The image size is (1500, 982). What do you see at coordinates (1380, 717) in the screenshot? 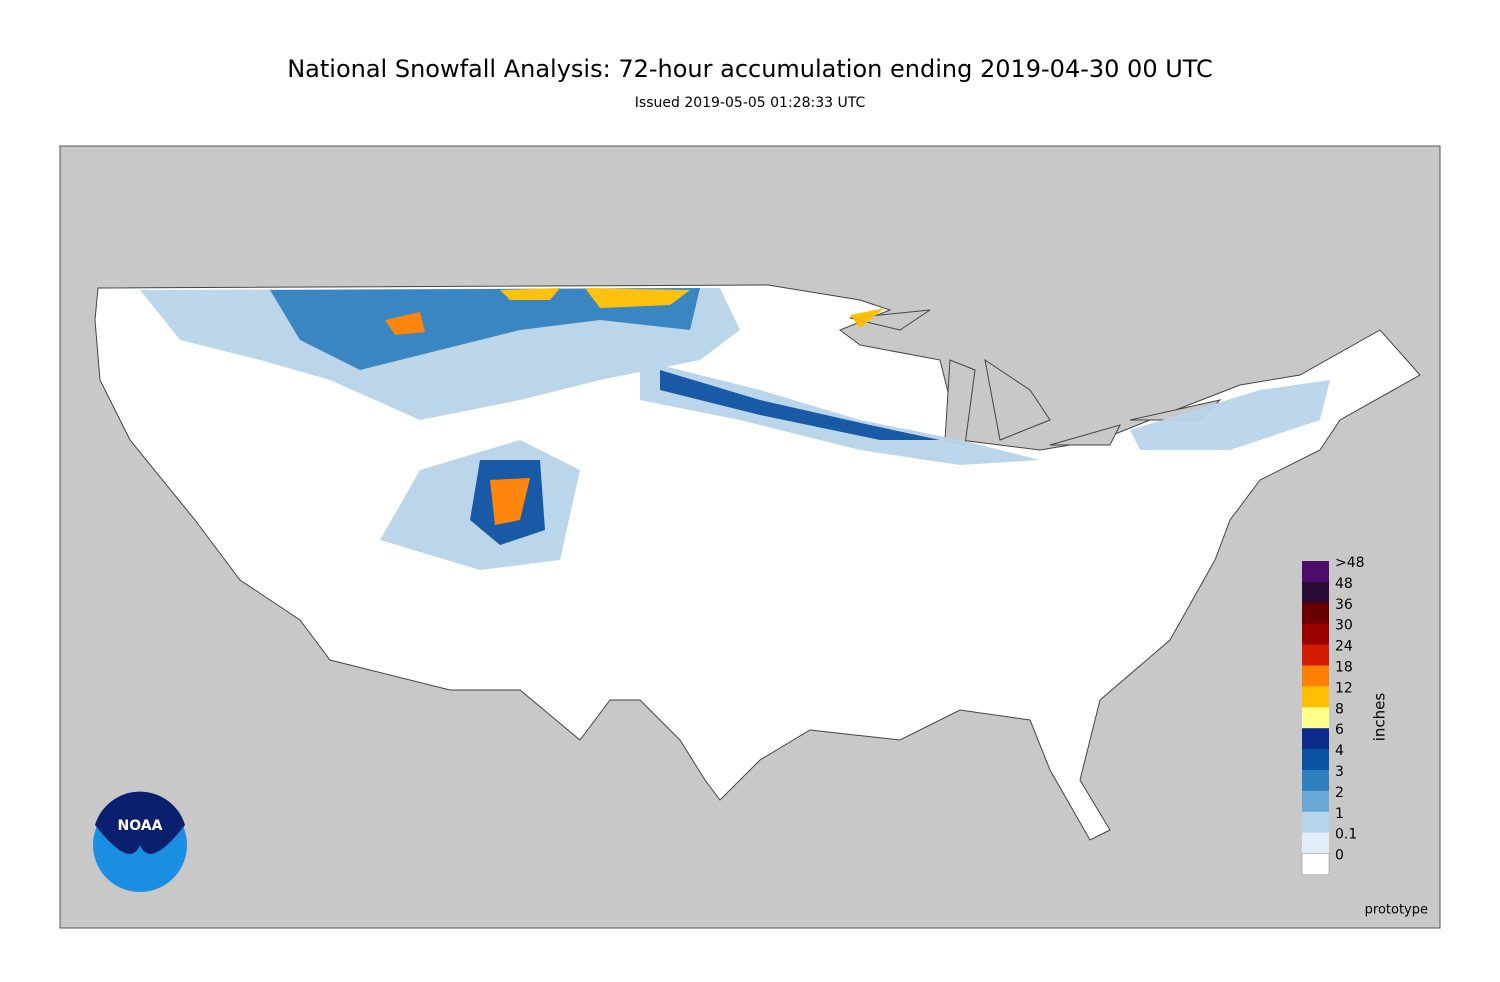
I see `colorbar-unit: inches` at bounding box center [1380, 717].